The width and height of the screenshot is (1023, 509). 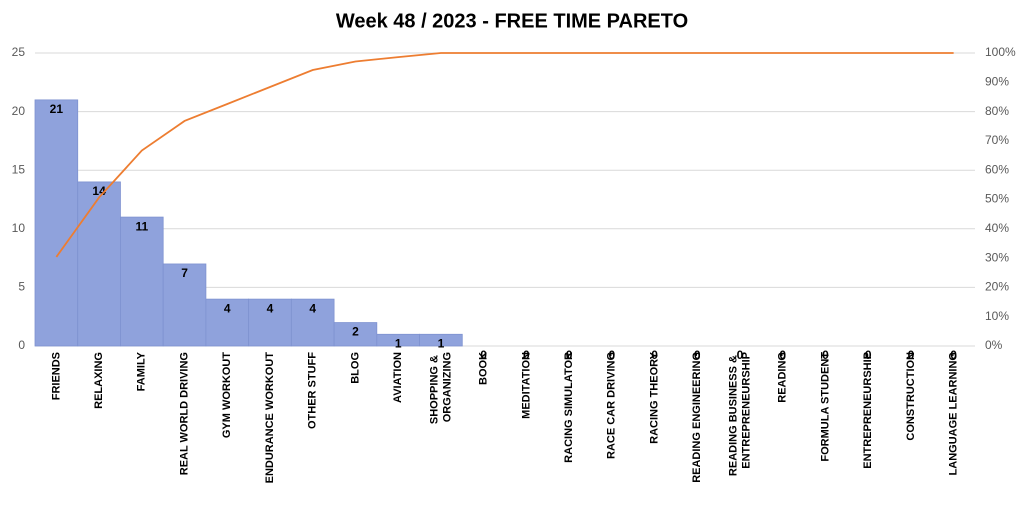 I want to click on y2-tick-label: 80%, so click(x=997, y=111).